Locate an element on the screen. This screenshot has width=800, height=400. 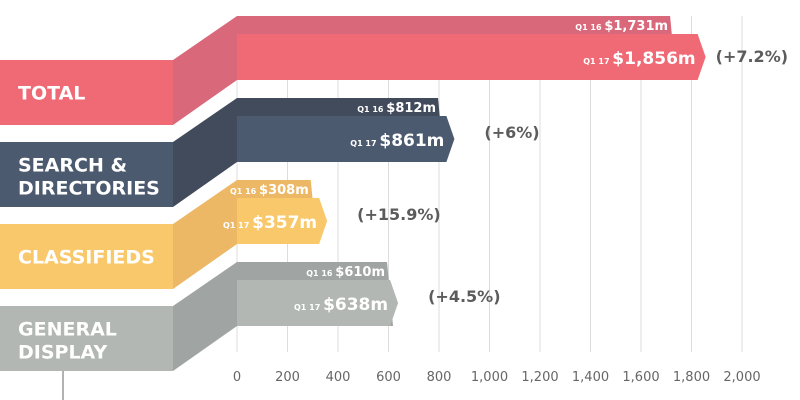
bar-label-q1-16: Q1 16 $1,731m is located at coordinates (621, 26).